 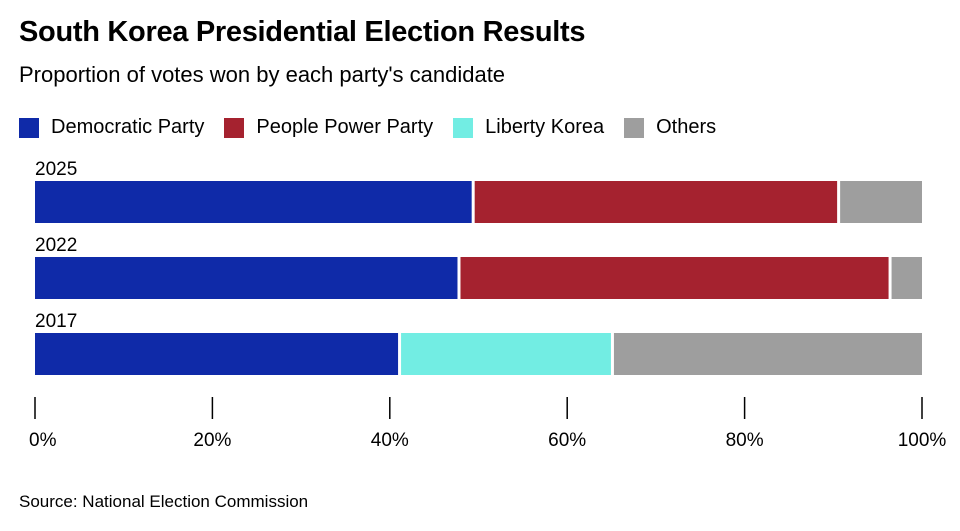 What do you see at coordinates (567, 440) in the screenshot?
I see `x-tick-label-3: 60%` at bounding box center [567, 440].